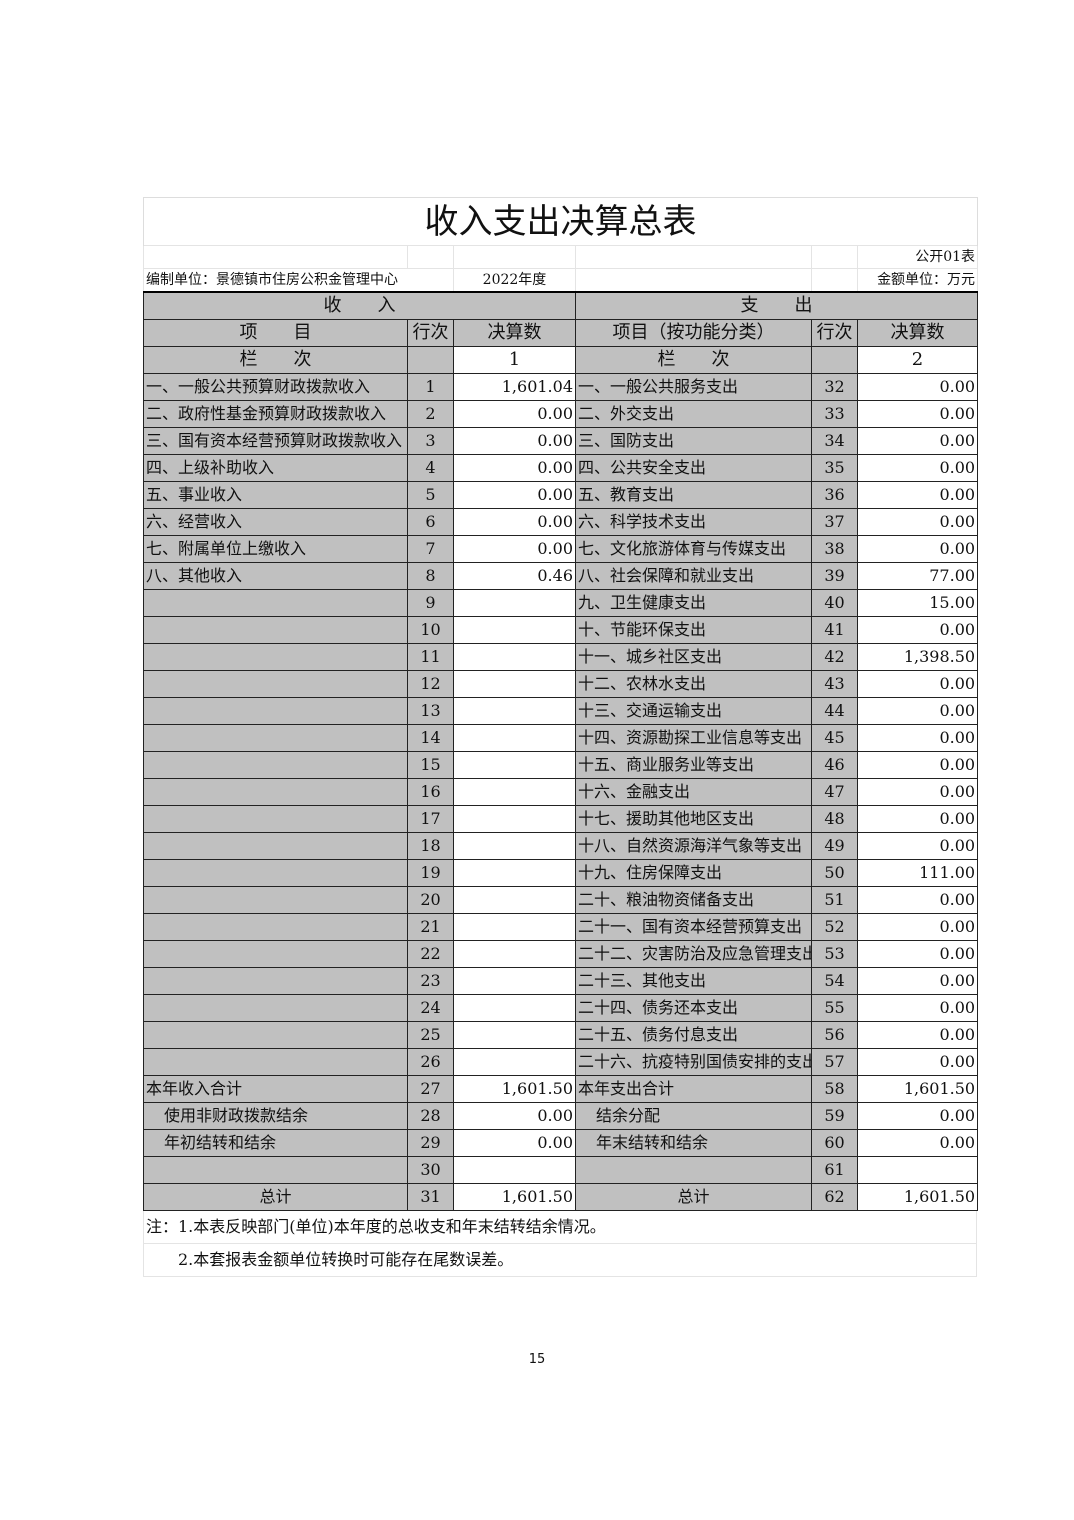 The height and width of the screenshot is (1520, 1074). What do you see at coordinates (917, 360) in the screenshot?
I see `column-number-2: 2` at bounding box center [917, 360].